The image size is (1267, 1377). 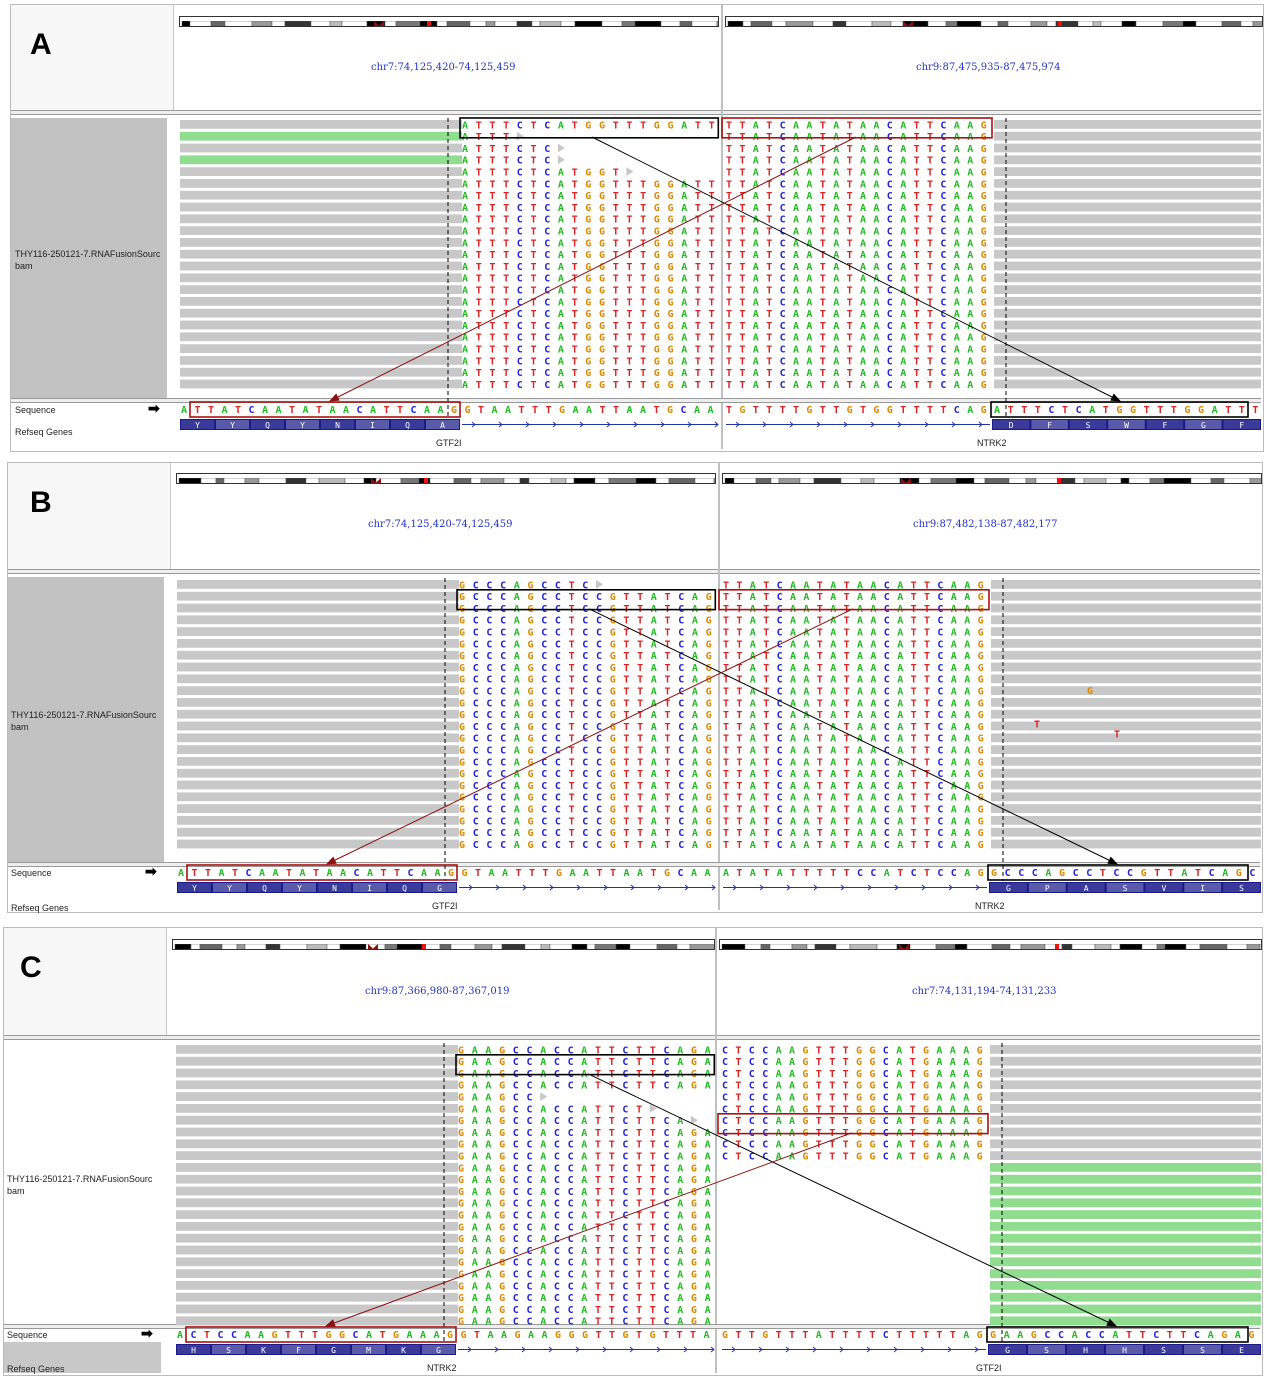 What do you see at coordinates (719, 686) in the screenshot?
I see `split-divider-b` at bounding box center [719, 686].